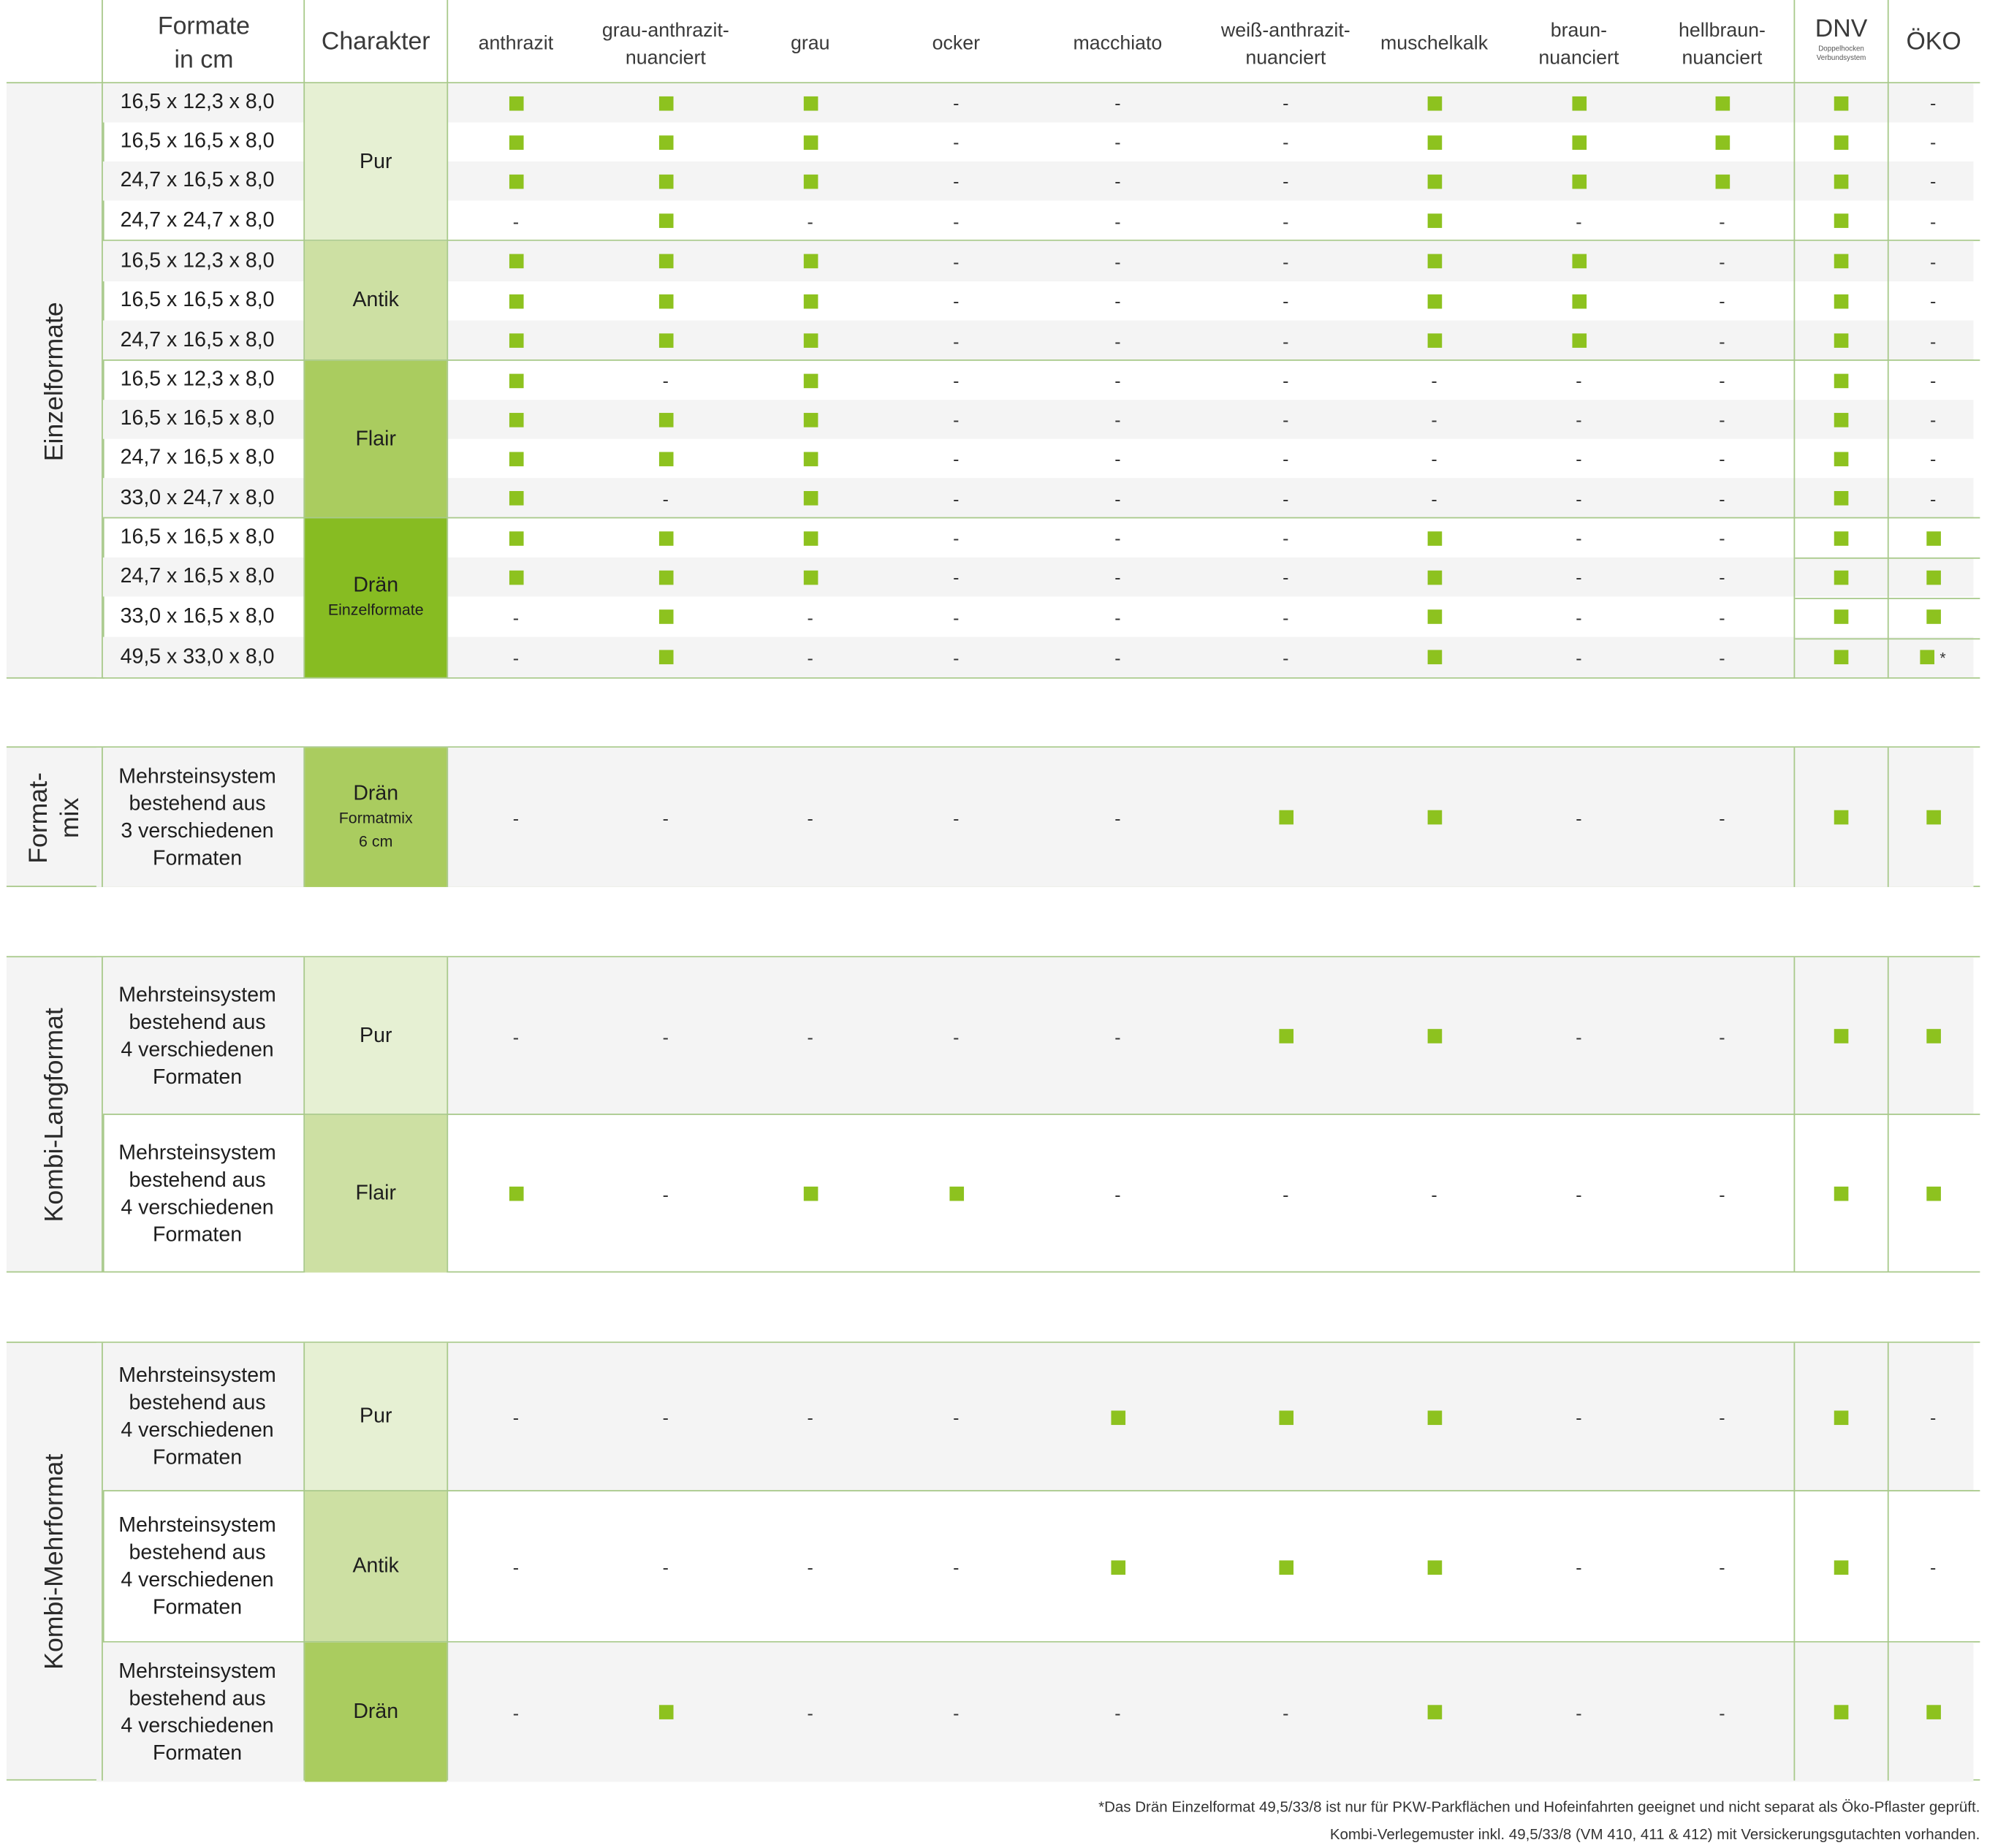 The height and width of the screenshot is (1848, 2006). I want to click on group-divider, so click(1041, 518).